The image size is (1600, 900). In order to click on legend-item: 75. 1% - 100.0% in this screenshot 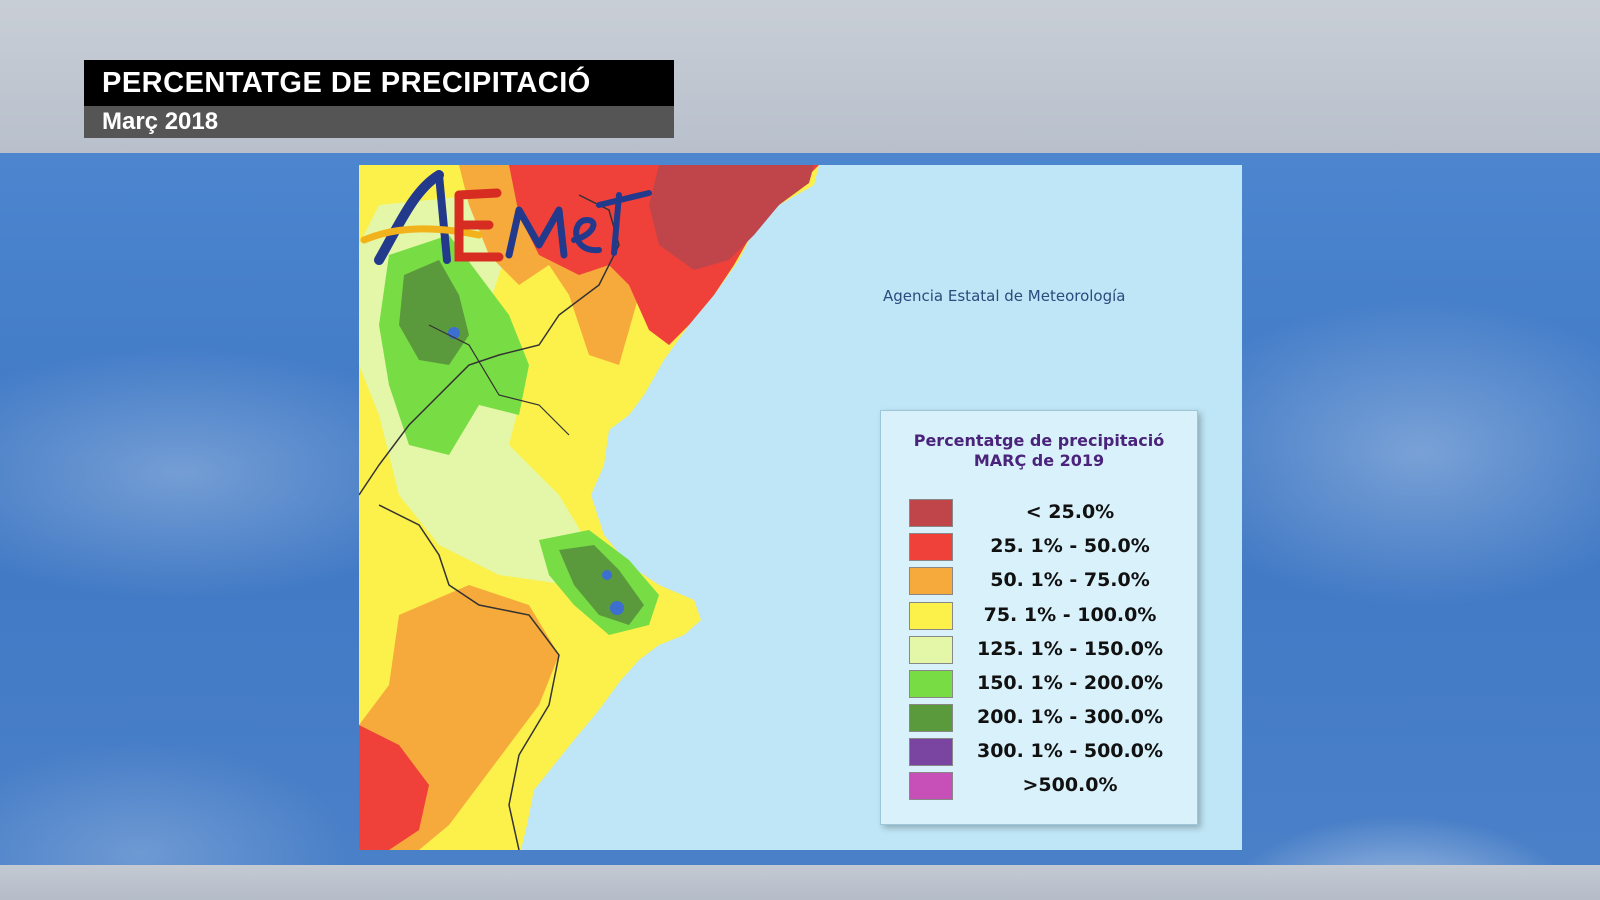, I will do `click(1049, 617)`.